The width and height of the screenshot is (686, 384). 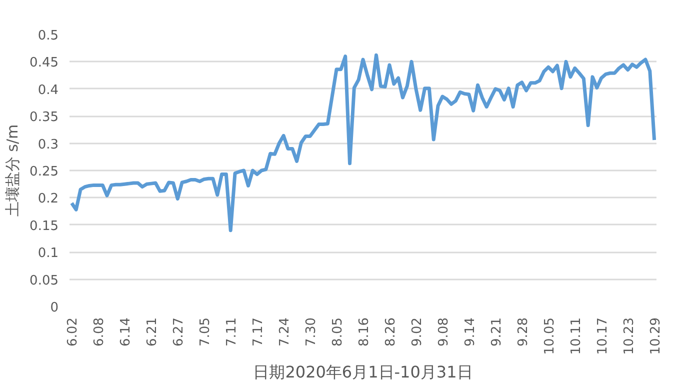 I want to click on x-tick-label: 8.26, so click(x=390, y=331).